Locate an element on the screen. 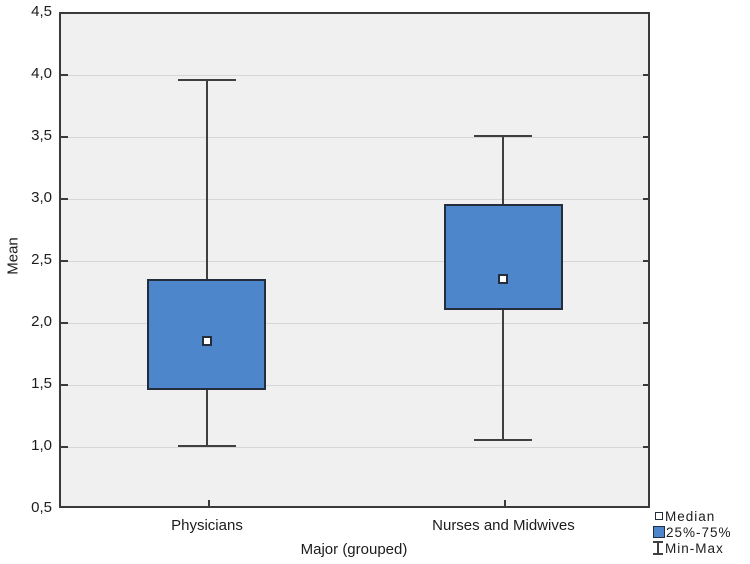 The image size is (750, 564). whisker-line is located at coordinates (206, 263).